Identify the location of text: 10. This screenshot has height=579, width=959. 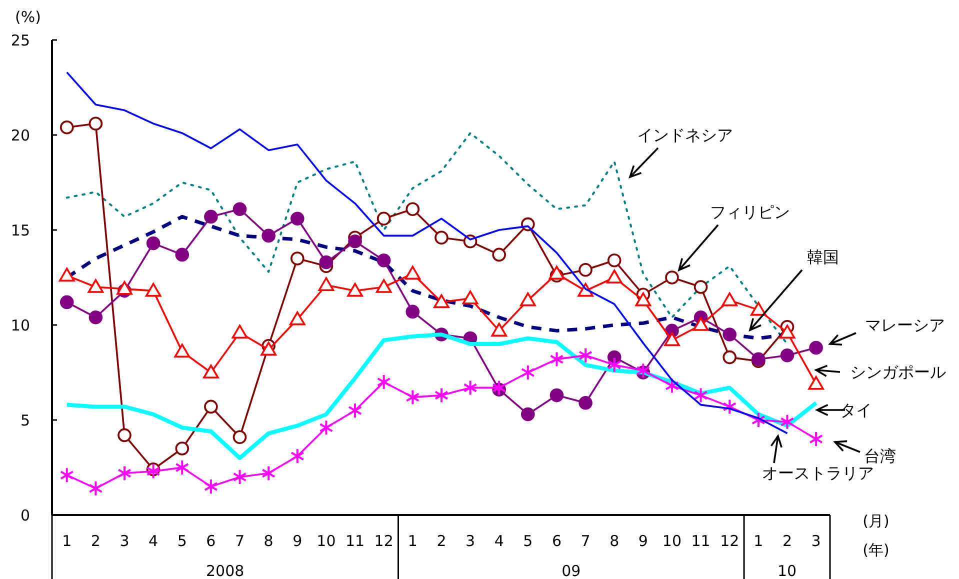
(787, 570).